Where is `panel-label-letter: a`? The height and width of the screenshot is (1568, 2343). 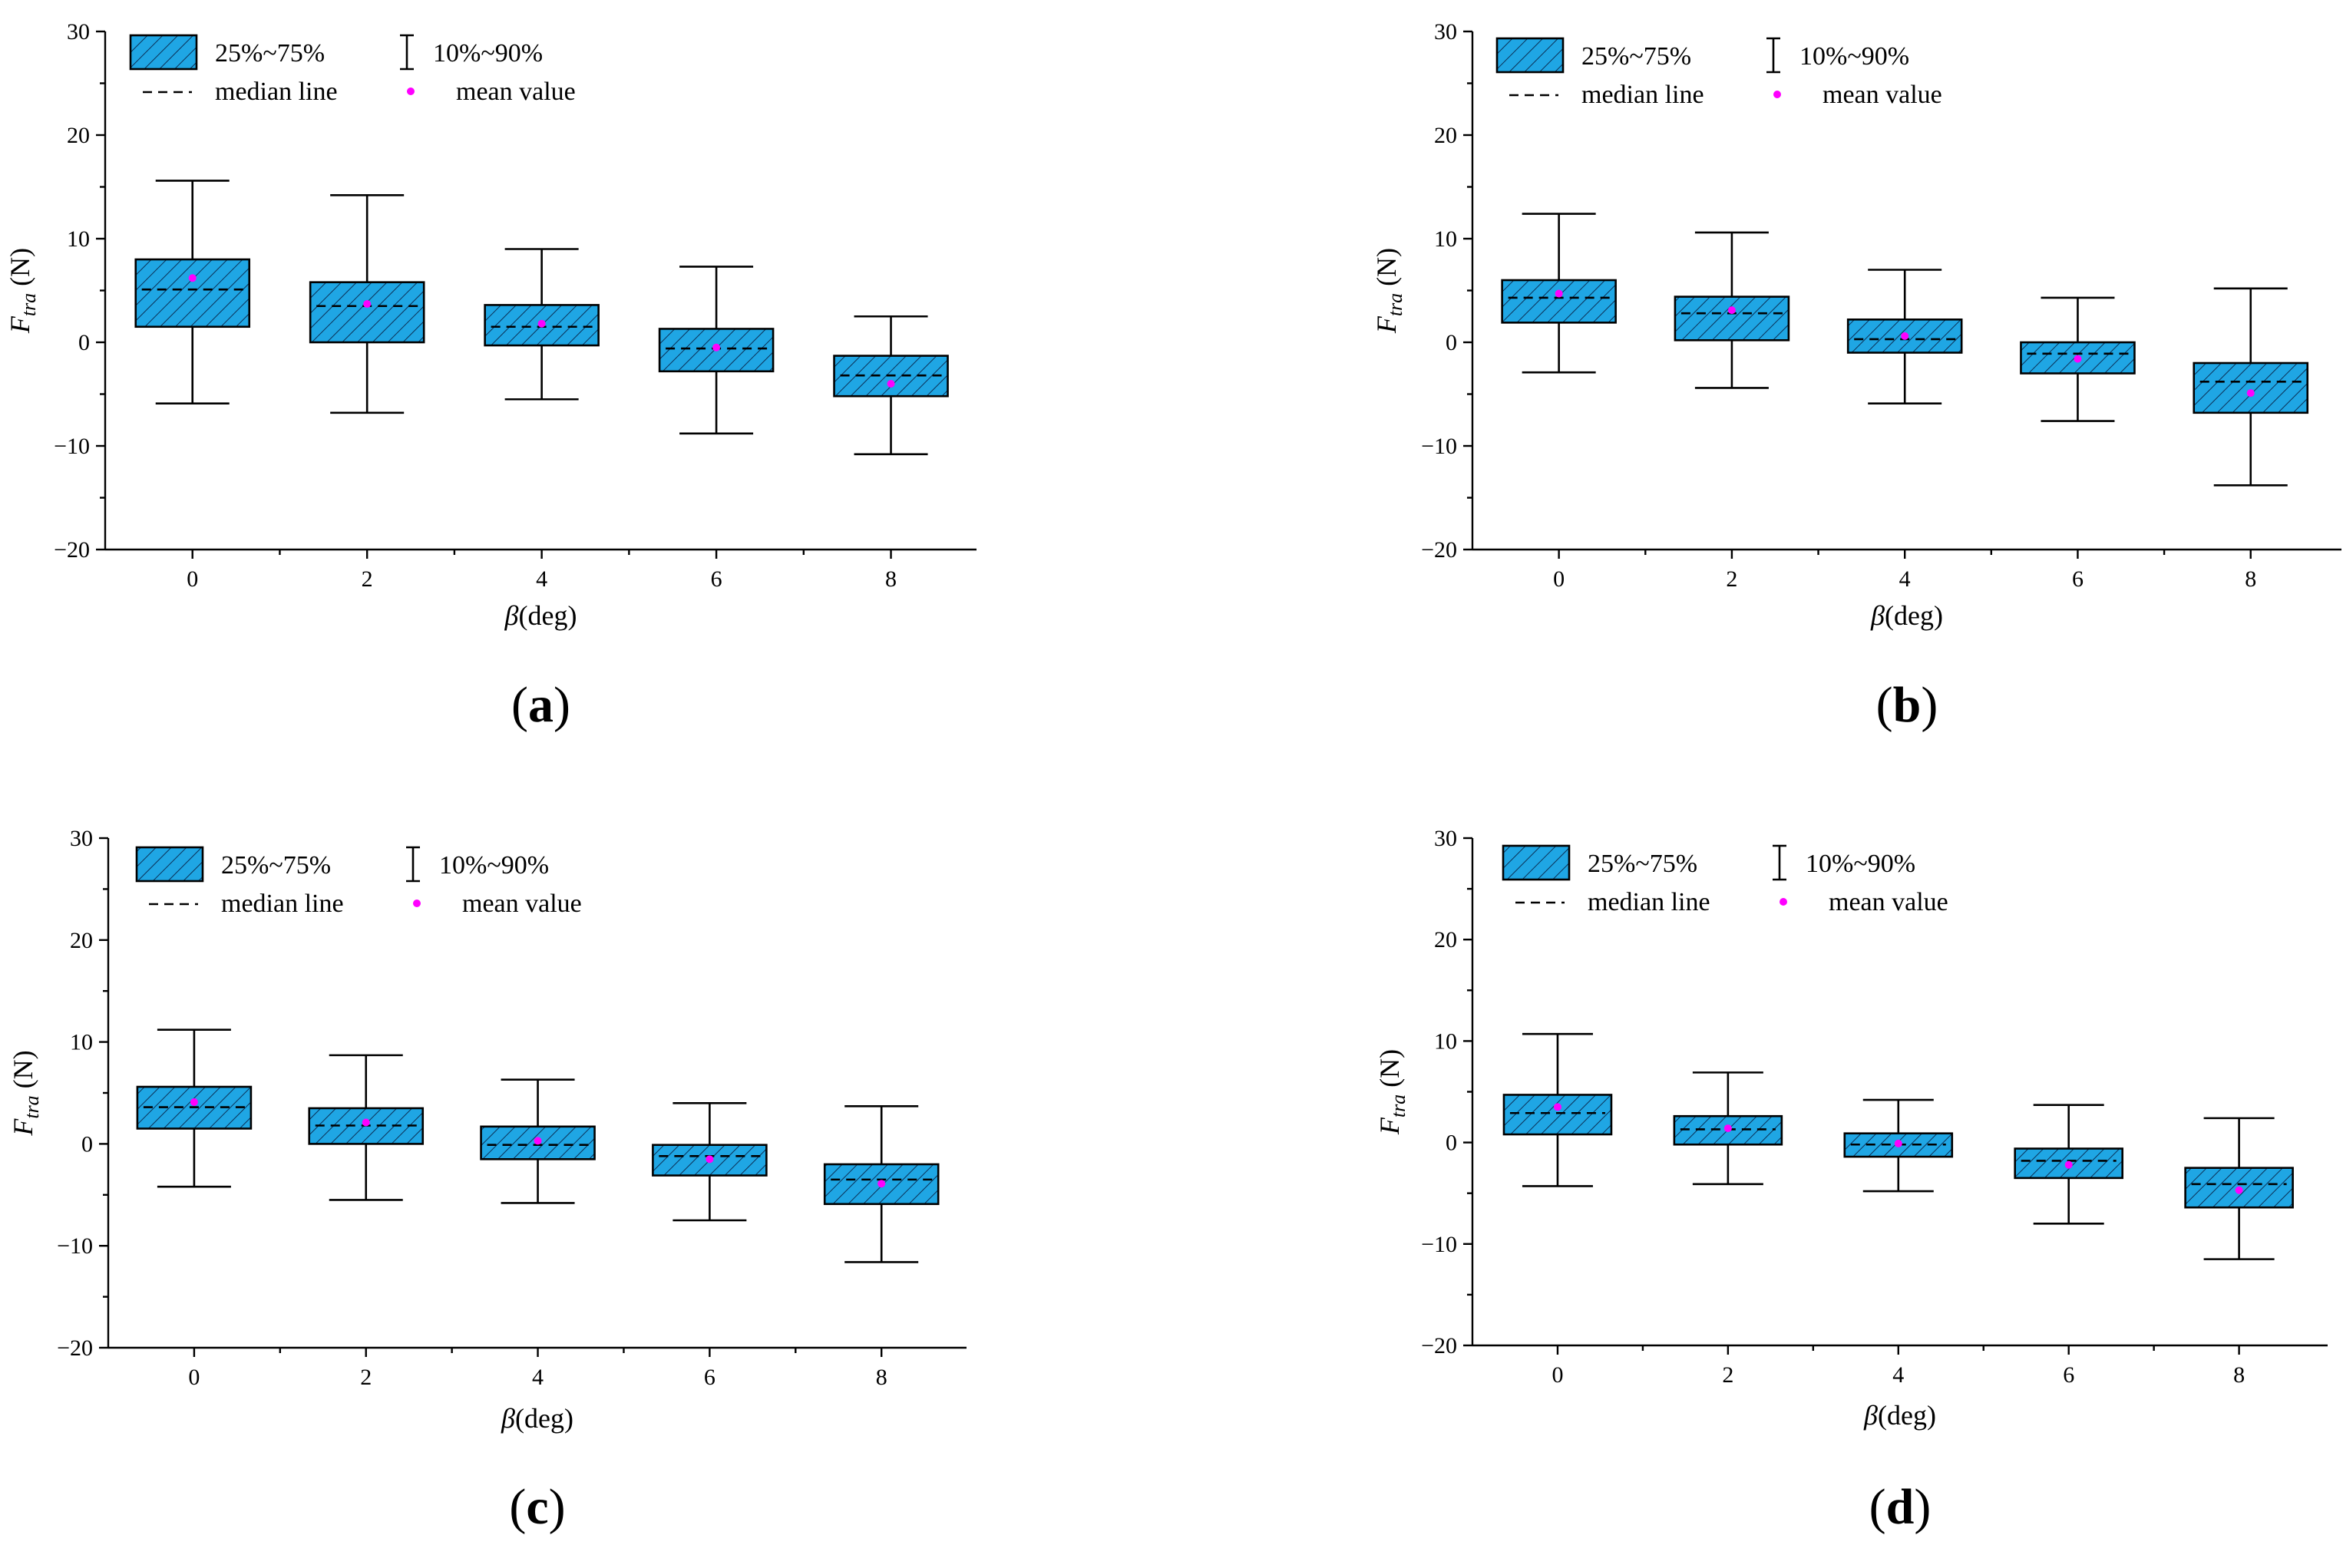
panel-label-letter: a is located at coordinates (541, 705).